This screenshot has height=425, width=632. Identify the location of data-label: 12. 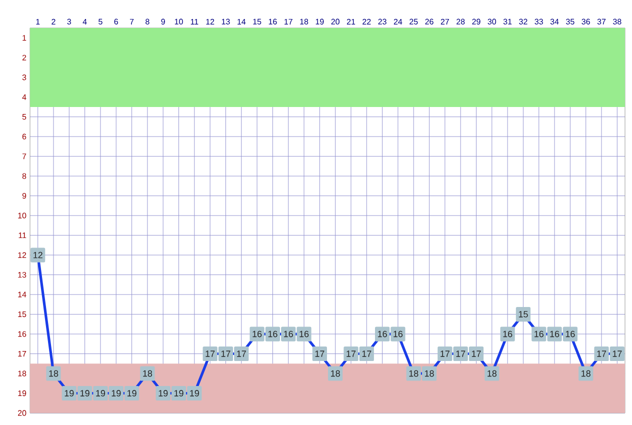
(38, 255).